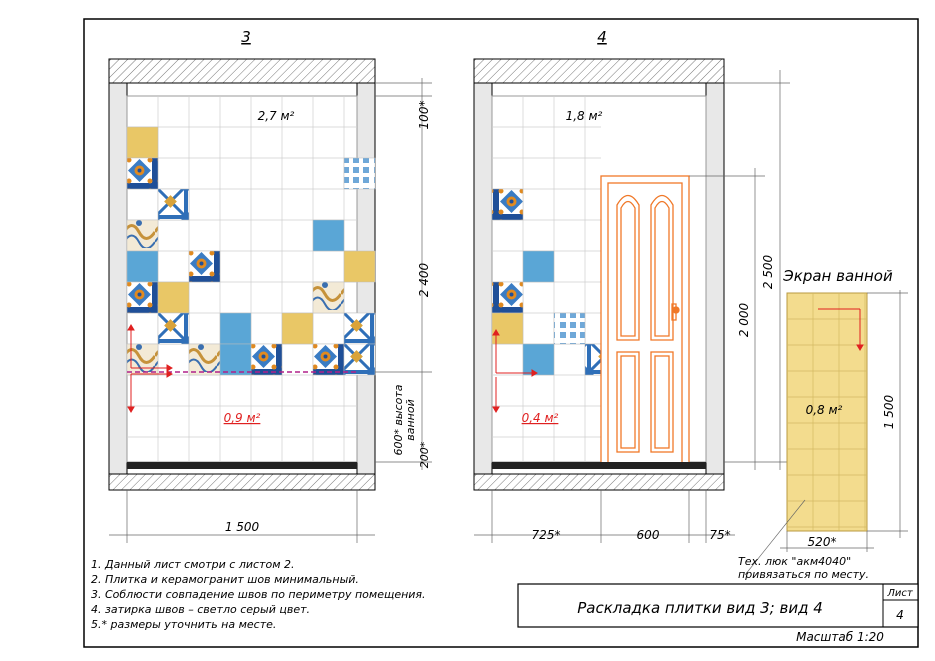 The image size is (935, 661). What do you see at coordinates (803, 574) in the screenshot?
I see `hatch-note-line-2: привязаться по месту.` at bounding box center [803, 574].